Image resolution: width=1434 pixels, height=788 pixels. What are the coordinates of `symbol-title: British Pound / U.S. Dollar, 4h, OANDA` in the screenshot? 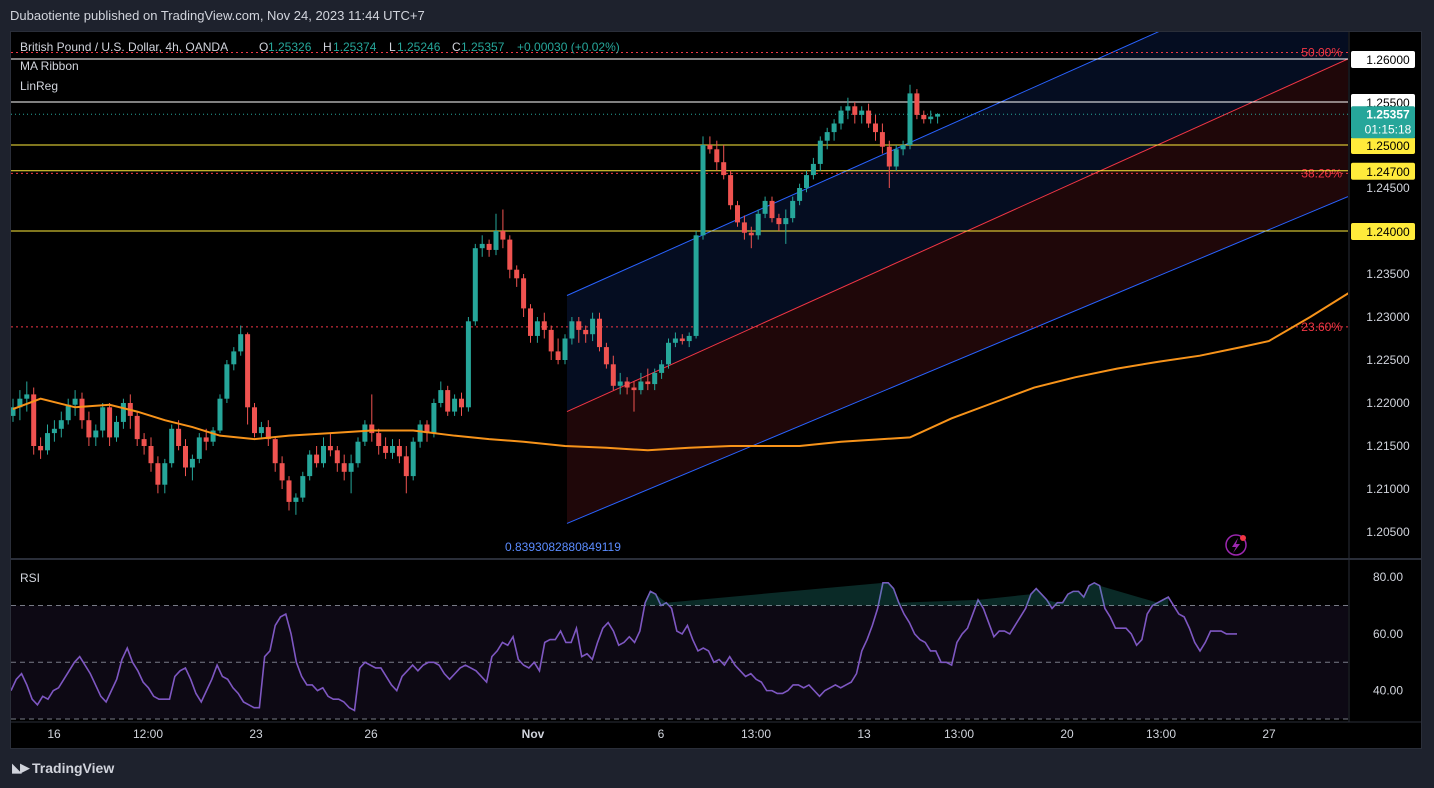 It's located at (124, 47).